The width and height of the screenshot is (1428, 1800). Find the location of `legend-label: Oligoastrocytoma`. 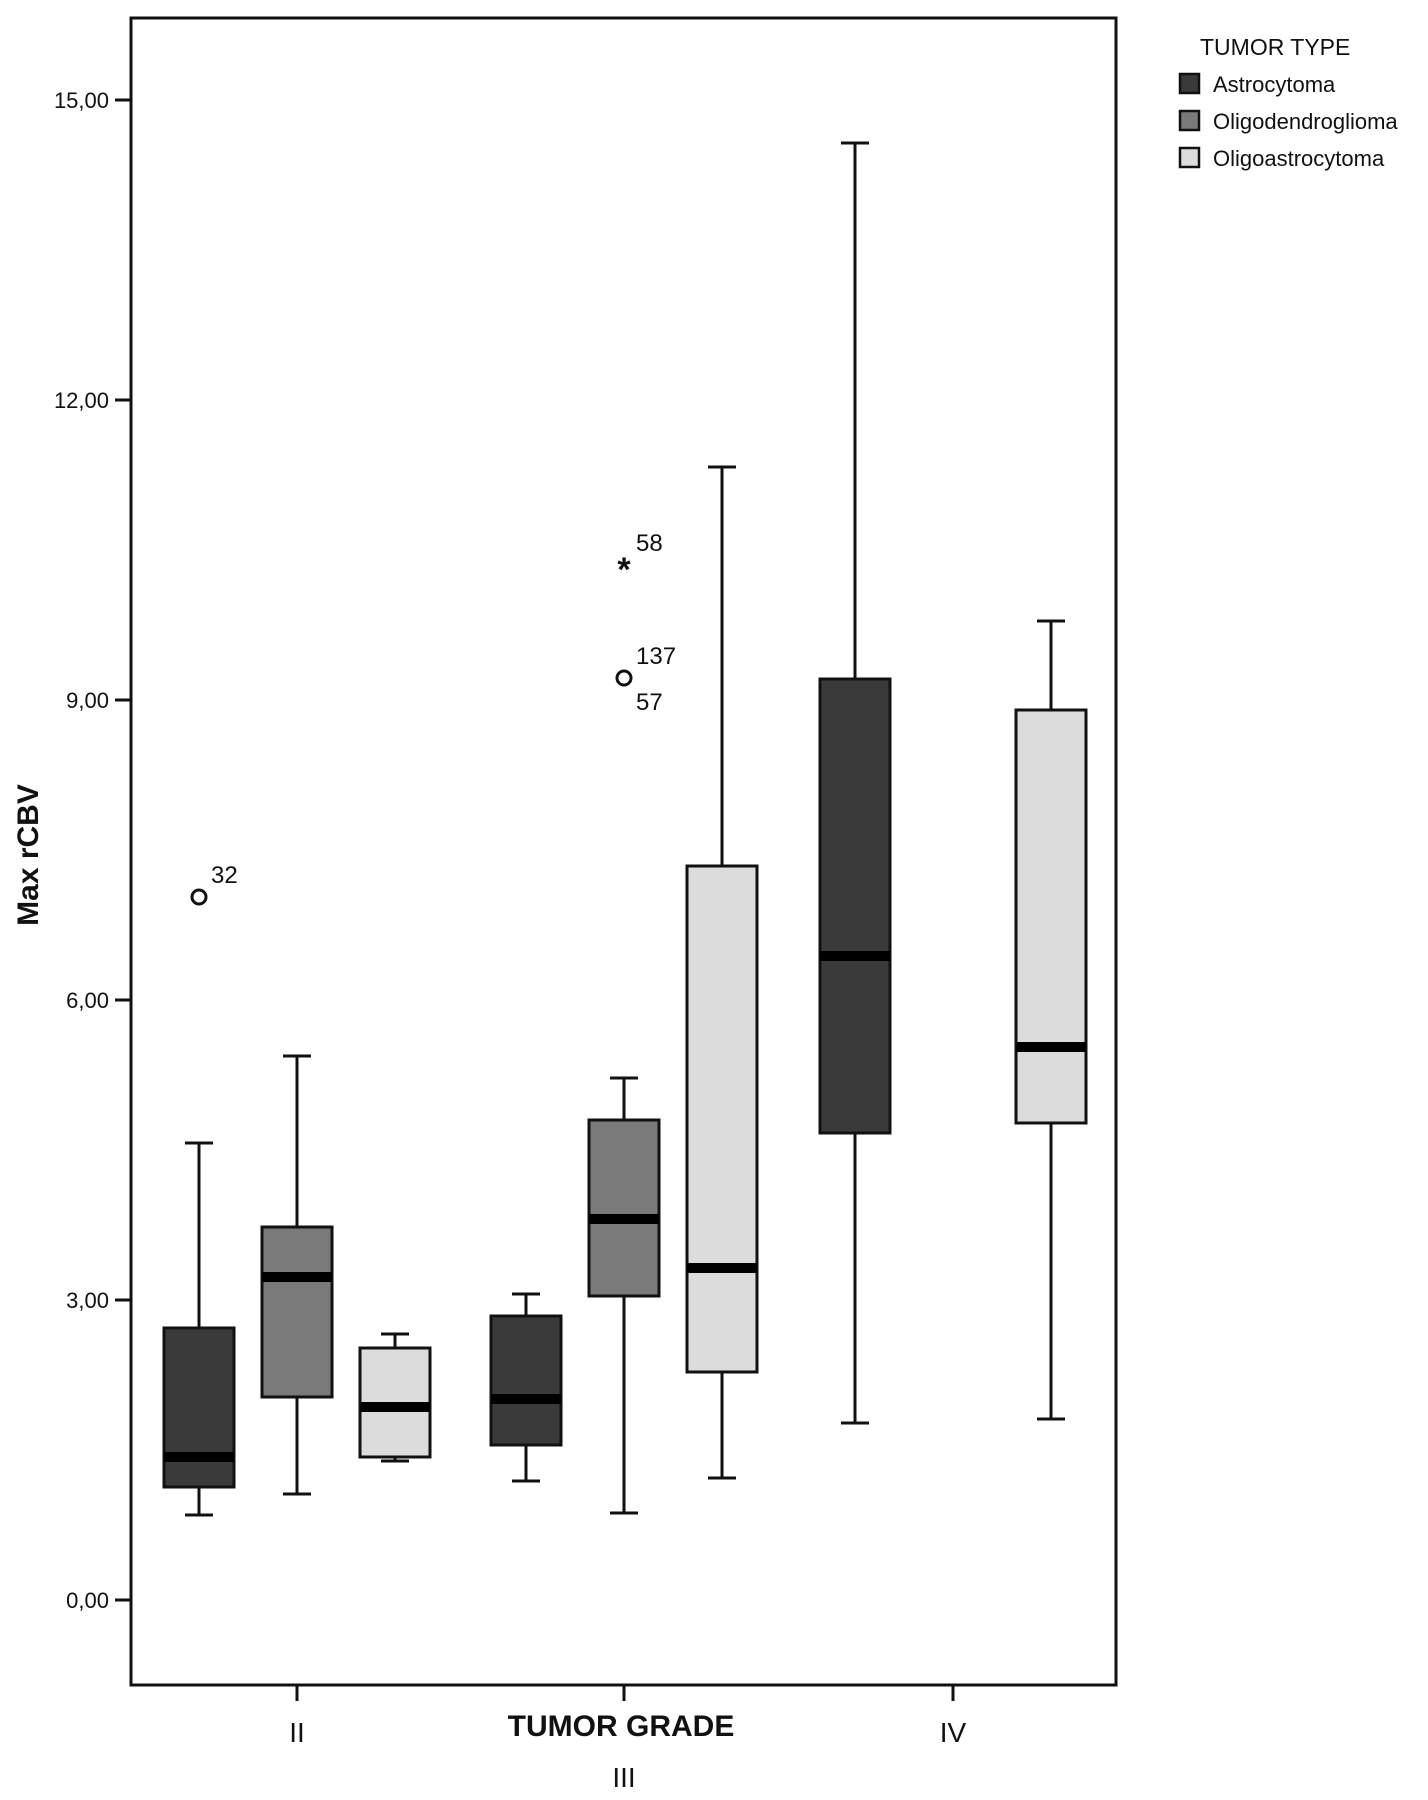

legend-label: Oligoastrocytoma is located at coordinates (1299, 158).